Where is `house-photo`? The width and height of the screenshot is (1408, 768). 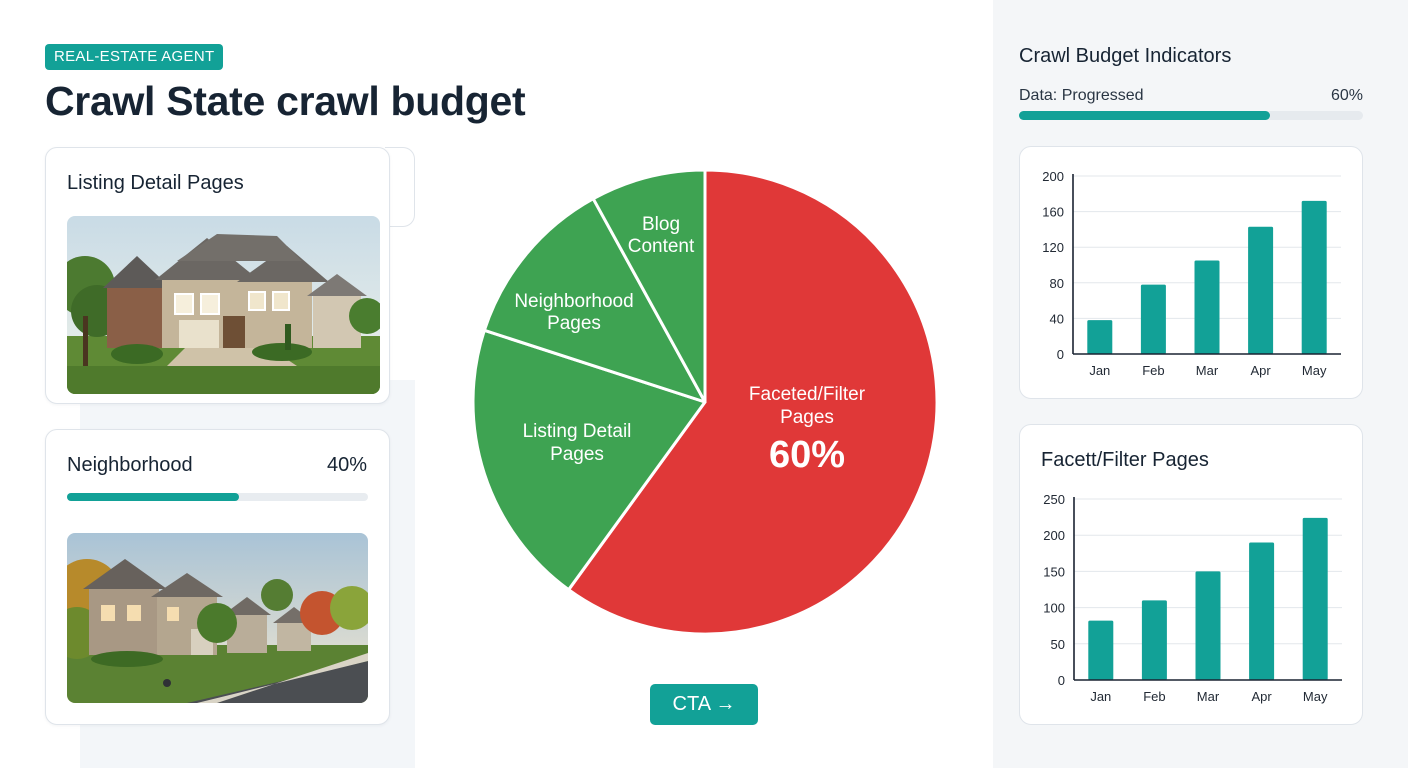
house-photo is located at coordinates (223, 305).